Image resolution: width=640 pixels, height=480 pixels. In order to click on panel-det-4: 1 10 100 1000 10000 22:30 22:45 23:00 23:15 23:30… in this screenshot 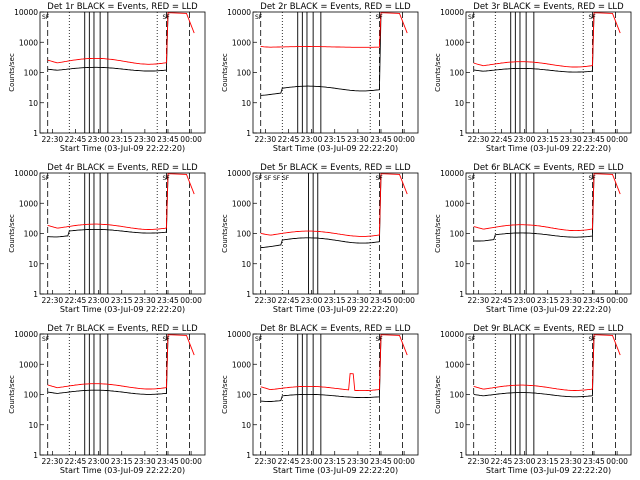, I will do `click(107, 238)`.